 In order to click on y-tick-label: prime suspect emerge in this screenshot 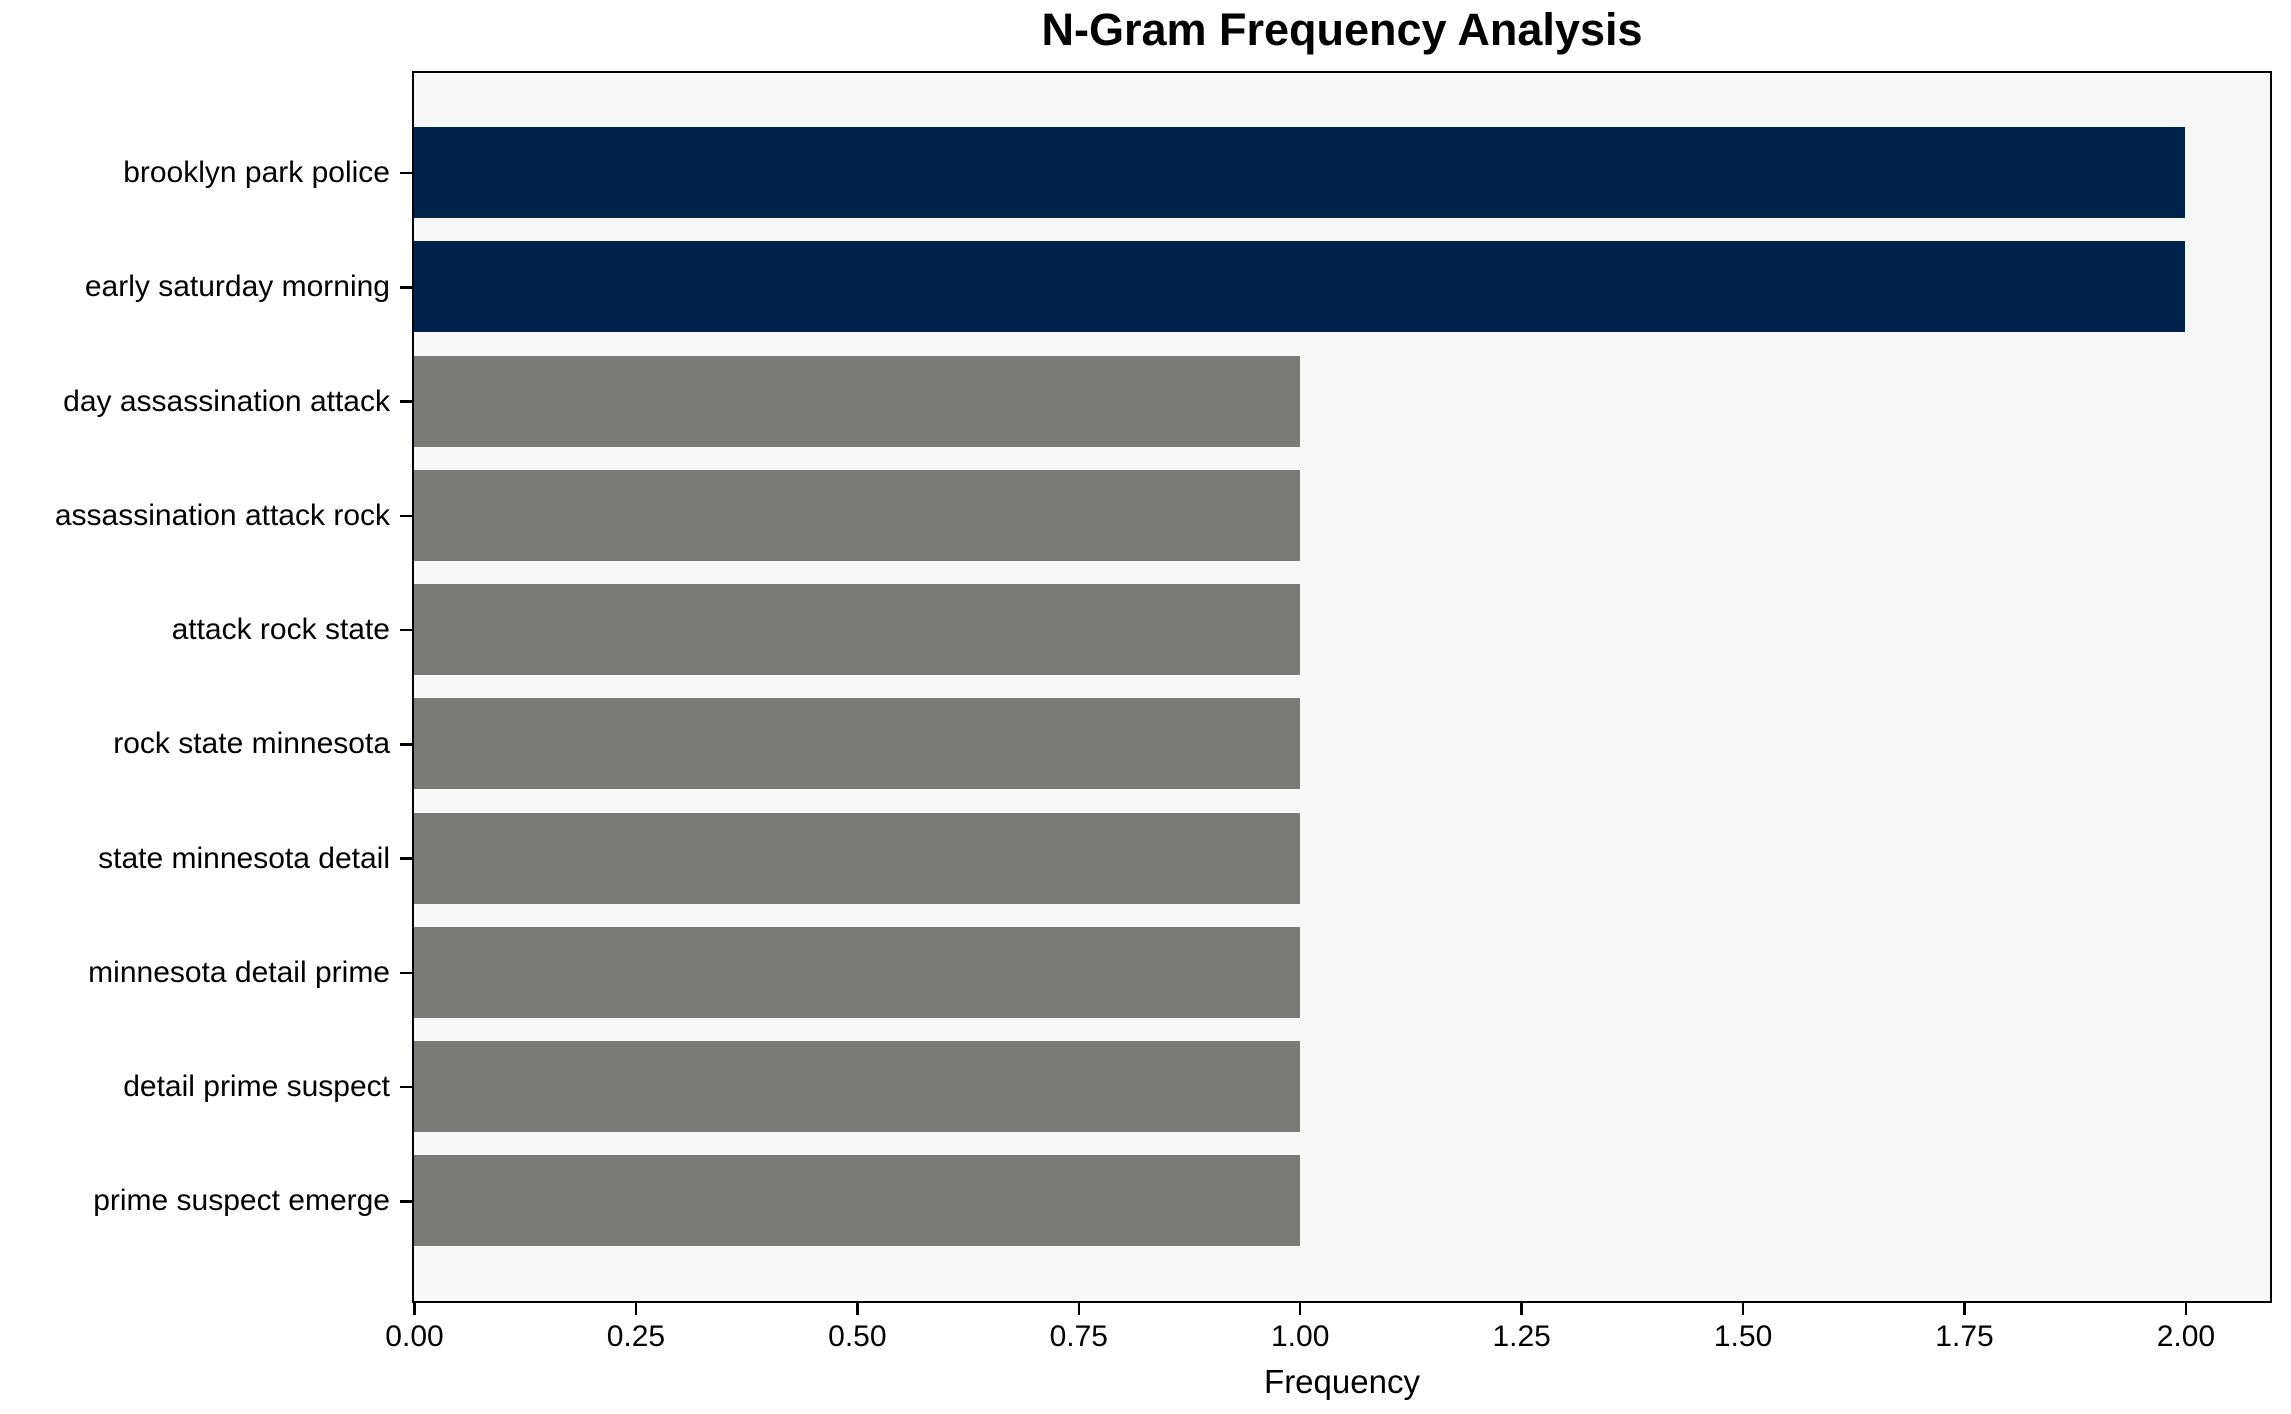, I will do `click(241, 1201)`.